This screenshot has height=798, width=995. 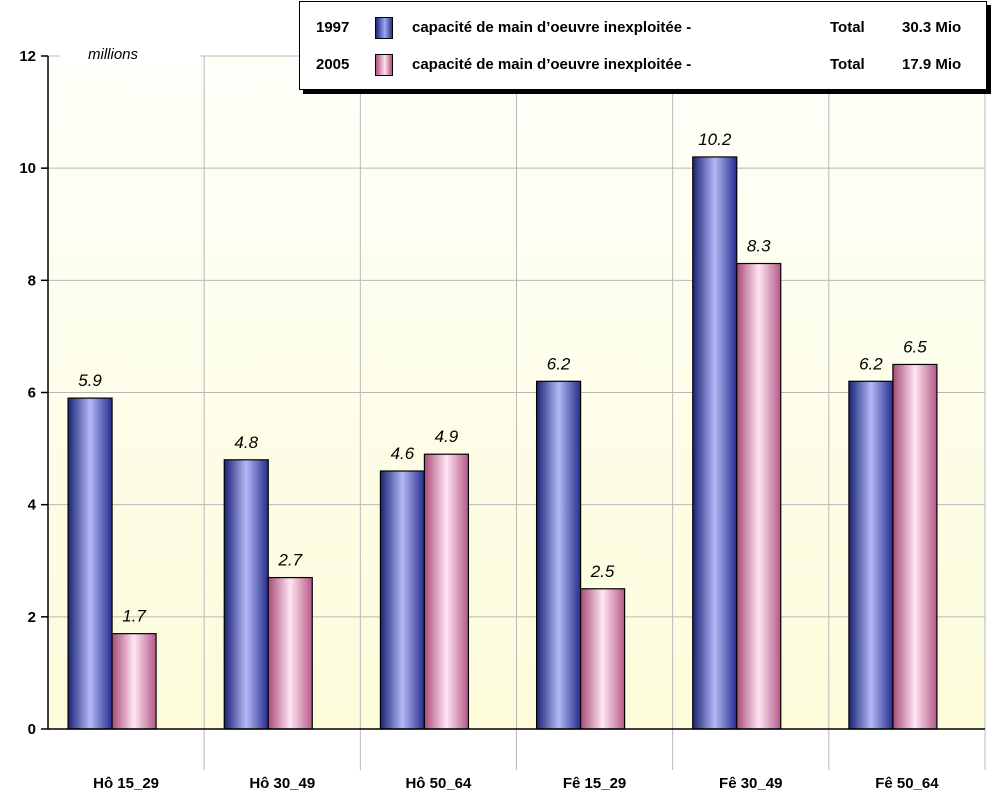 I want to click on x-category-label: Fê 50_64, so click(x=907, y=783).